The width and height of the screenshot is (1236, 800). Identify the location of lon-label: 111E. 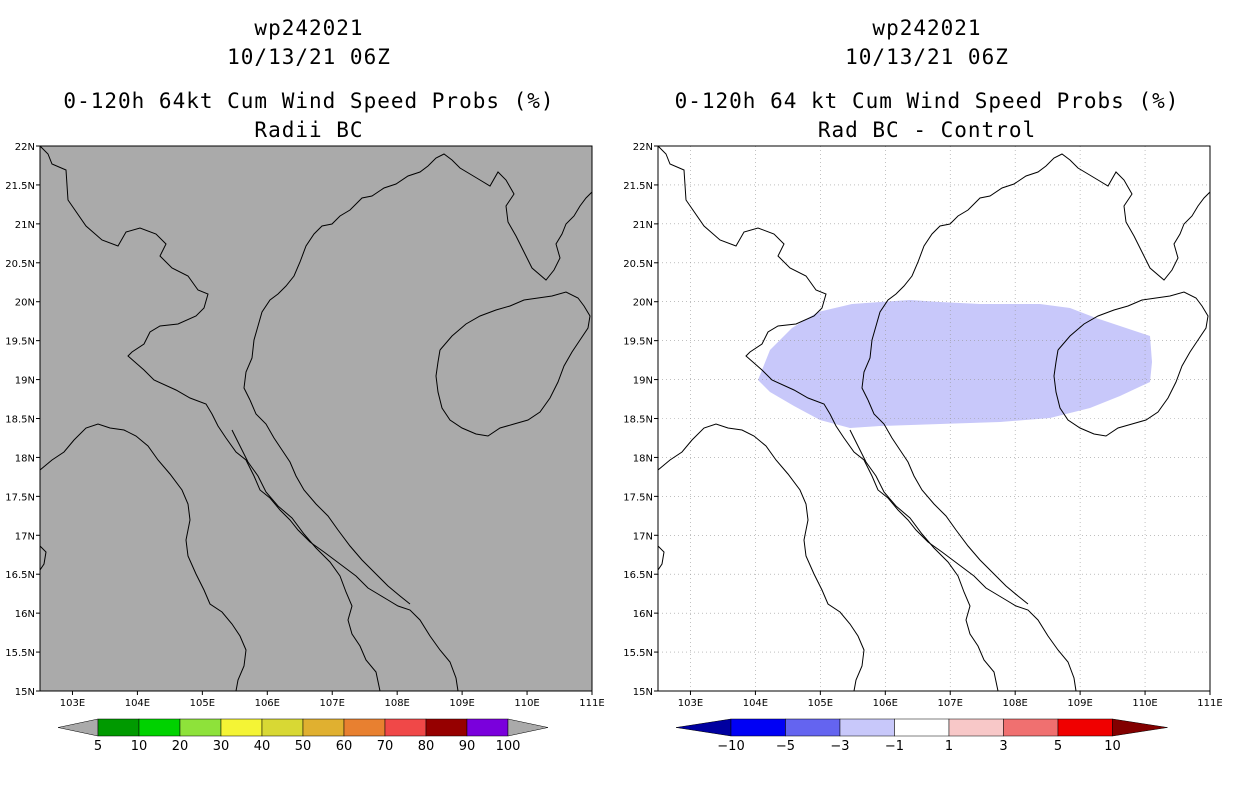
(1209, 703).